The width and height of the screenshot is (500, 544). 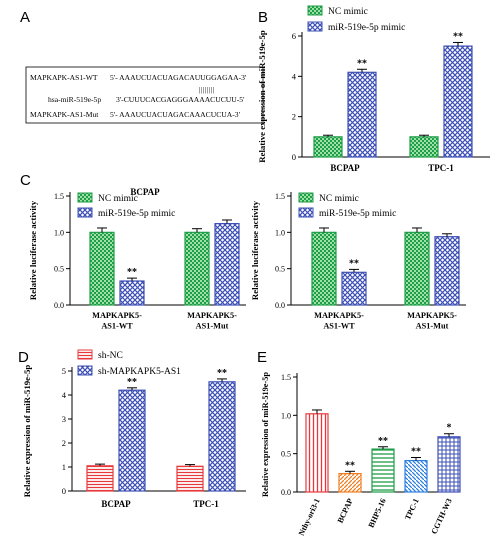 I want to click on x-tick-label: TPC-1, so click(x=412, y=509).